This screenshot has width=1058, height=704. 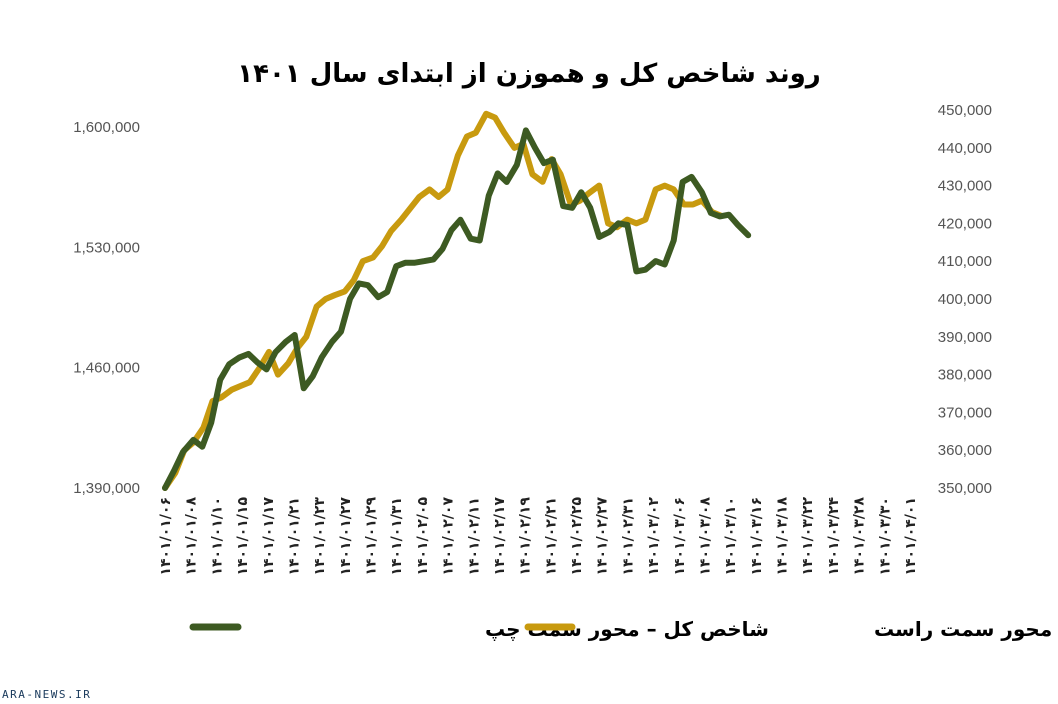 I want to click on source-label: ARA-NEWS.IR, so click(x=47, y=694).